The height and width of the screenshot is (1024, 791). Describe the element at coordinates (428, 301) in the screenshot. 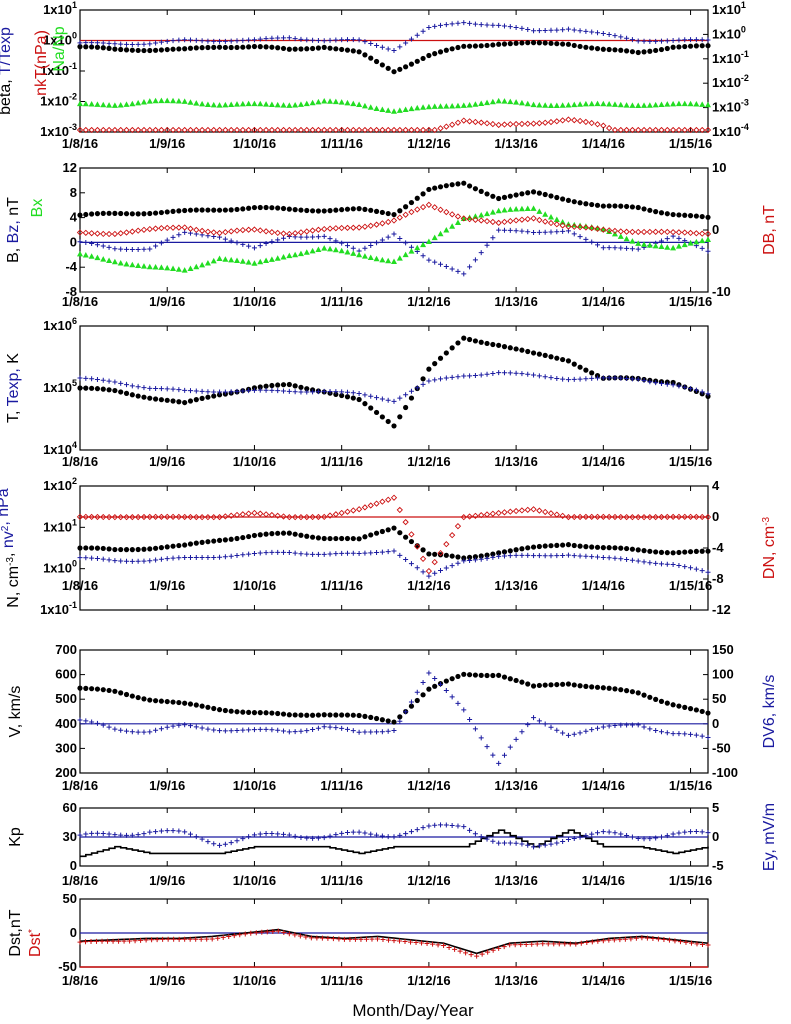

I see `x-tick-label: 1/12/16` at that location.